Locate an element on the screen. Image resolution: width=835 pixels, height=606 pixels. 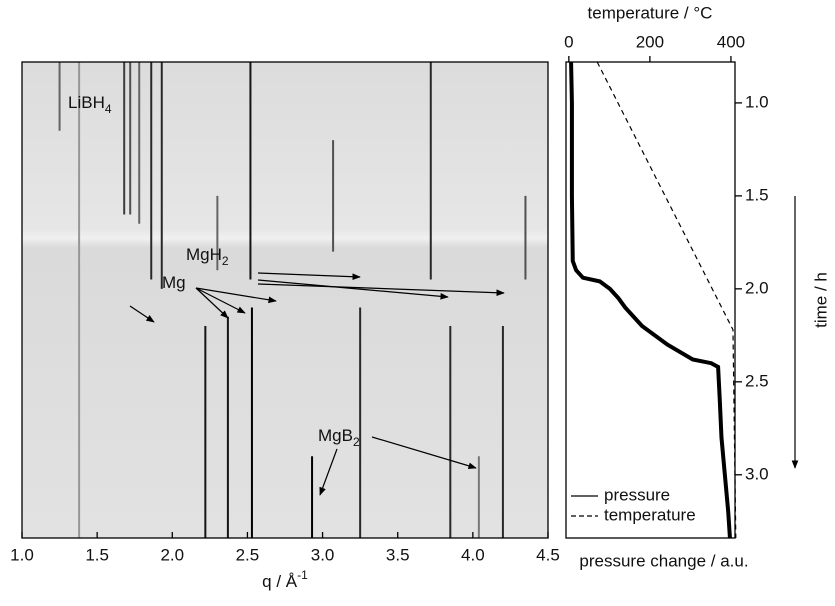
legend-label: pressure is located at coordinates (637, 494).